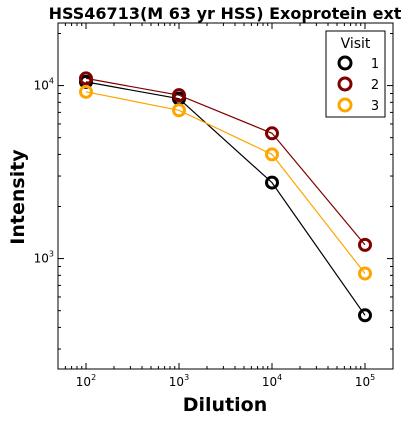 The image size is (410, 422). I want to click on legend-item: 3, so click(358, 105).